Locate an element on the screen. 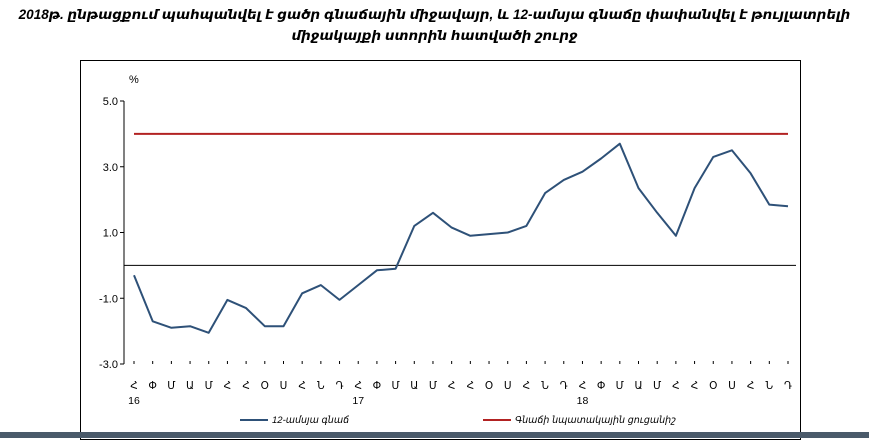  legend: 12-ամսյա գնաճ Գնաճի նպատակային ցուցանիշ is located at coordinates (458, 420).